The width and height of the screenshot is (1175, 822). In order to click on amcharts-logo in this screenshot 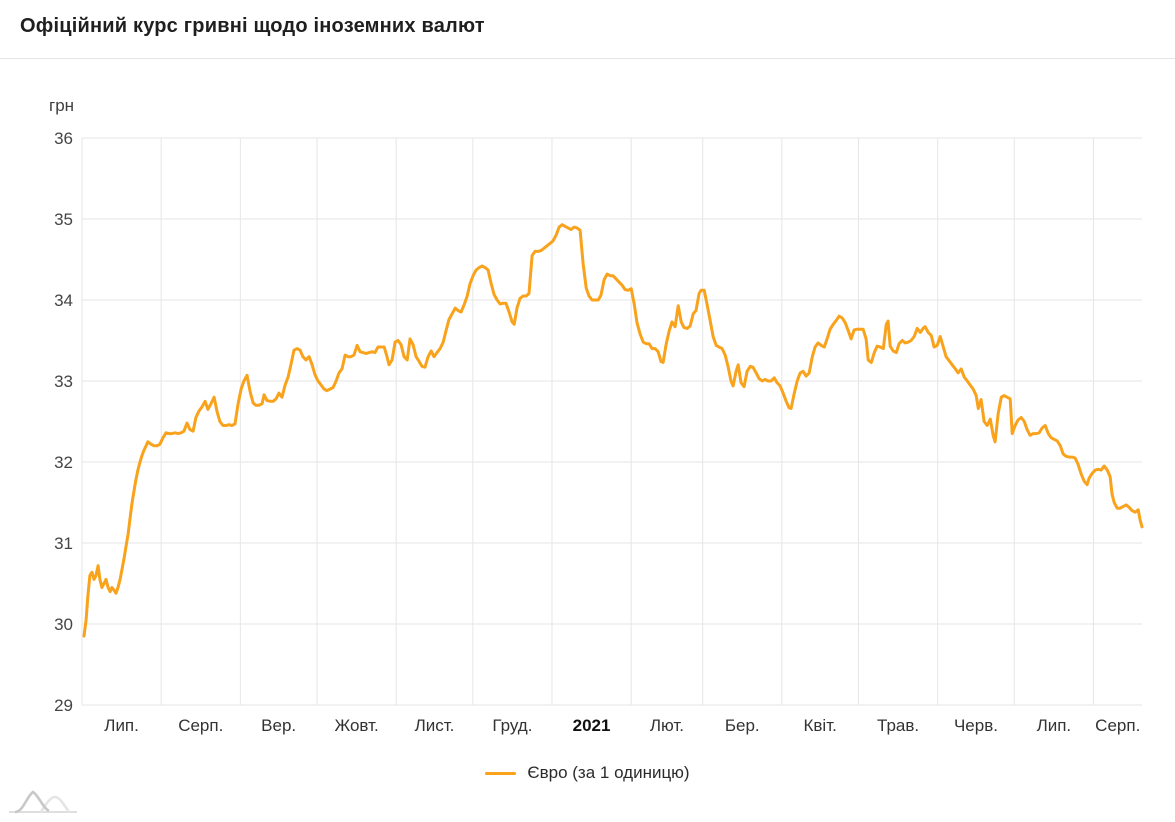, I will do `click(43, 801)`.